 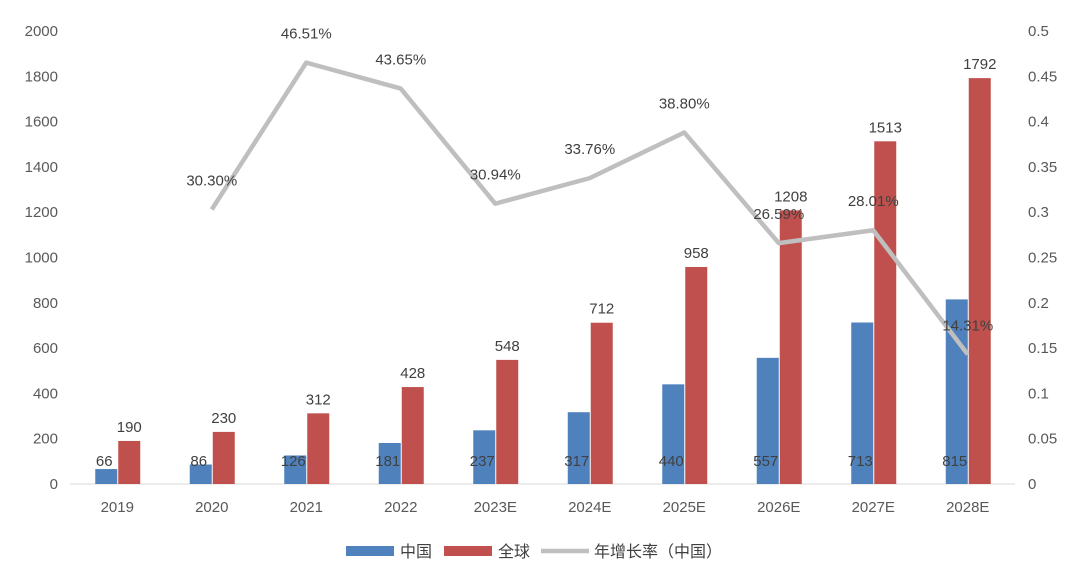 What do you see at coordinates (684, 507) in the screenshot?
I see `x-tick-label: 2025E` at bounding box center [684, 507].